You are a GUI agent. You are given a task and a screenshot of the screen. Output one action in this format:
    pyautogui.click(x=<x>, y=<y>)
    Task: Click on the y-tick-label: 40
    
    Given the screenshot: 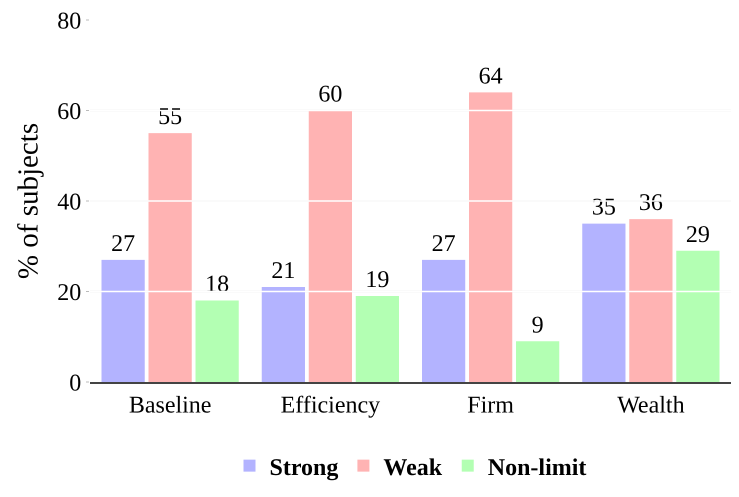 What is the action you would take?
    pyautogui.click(x=69, y=202)
    